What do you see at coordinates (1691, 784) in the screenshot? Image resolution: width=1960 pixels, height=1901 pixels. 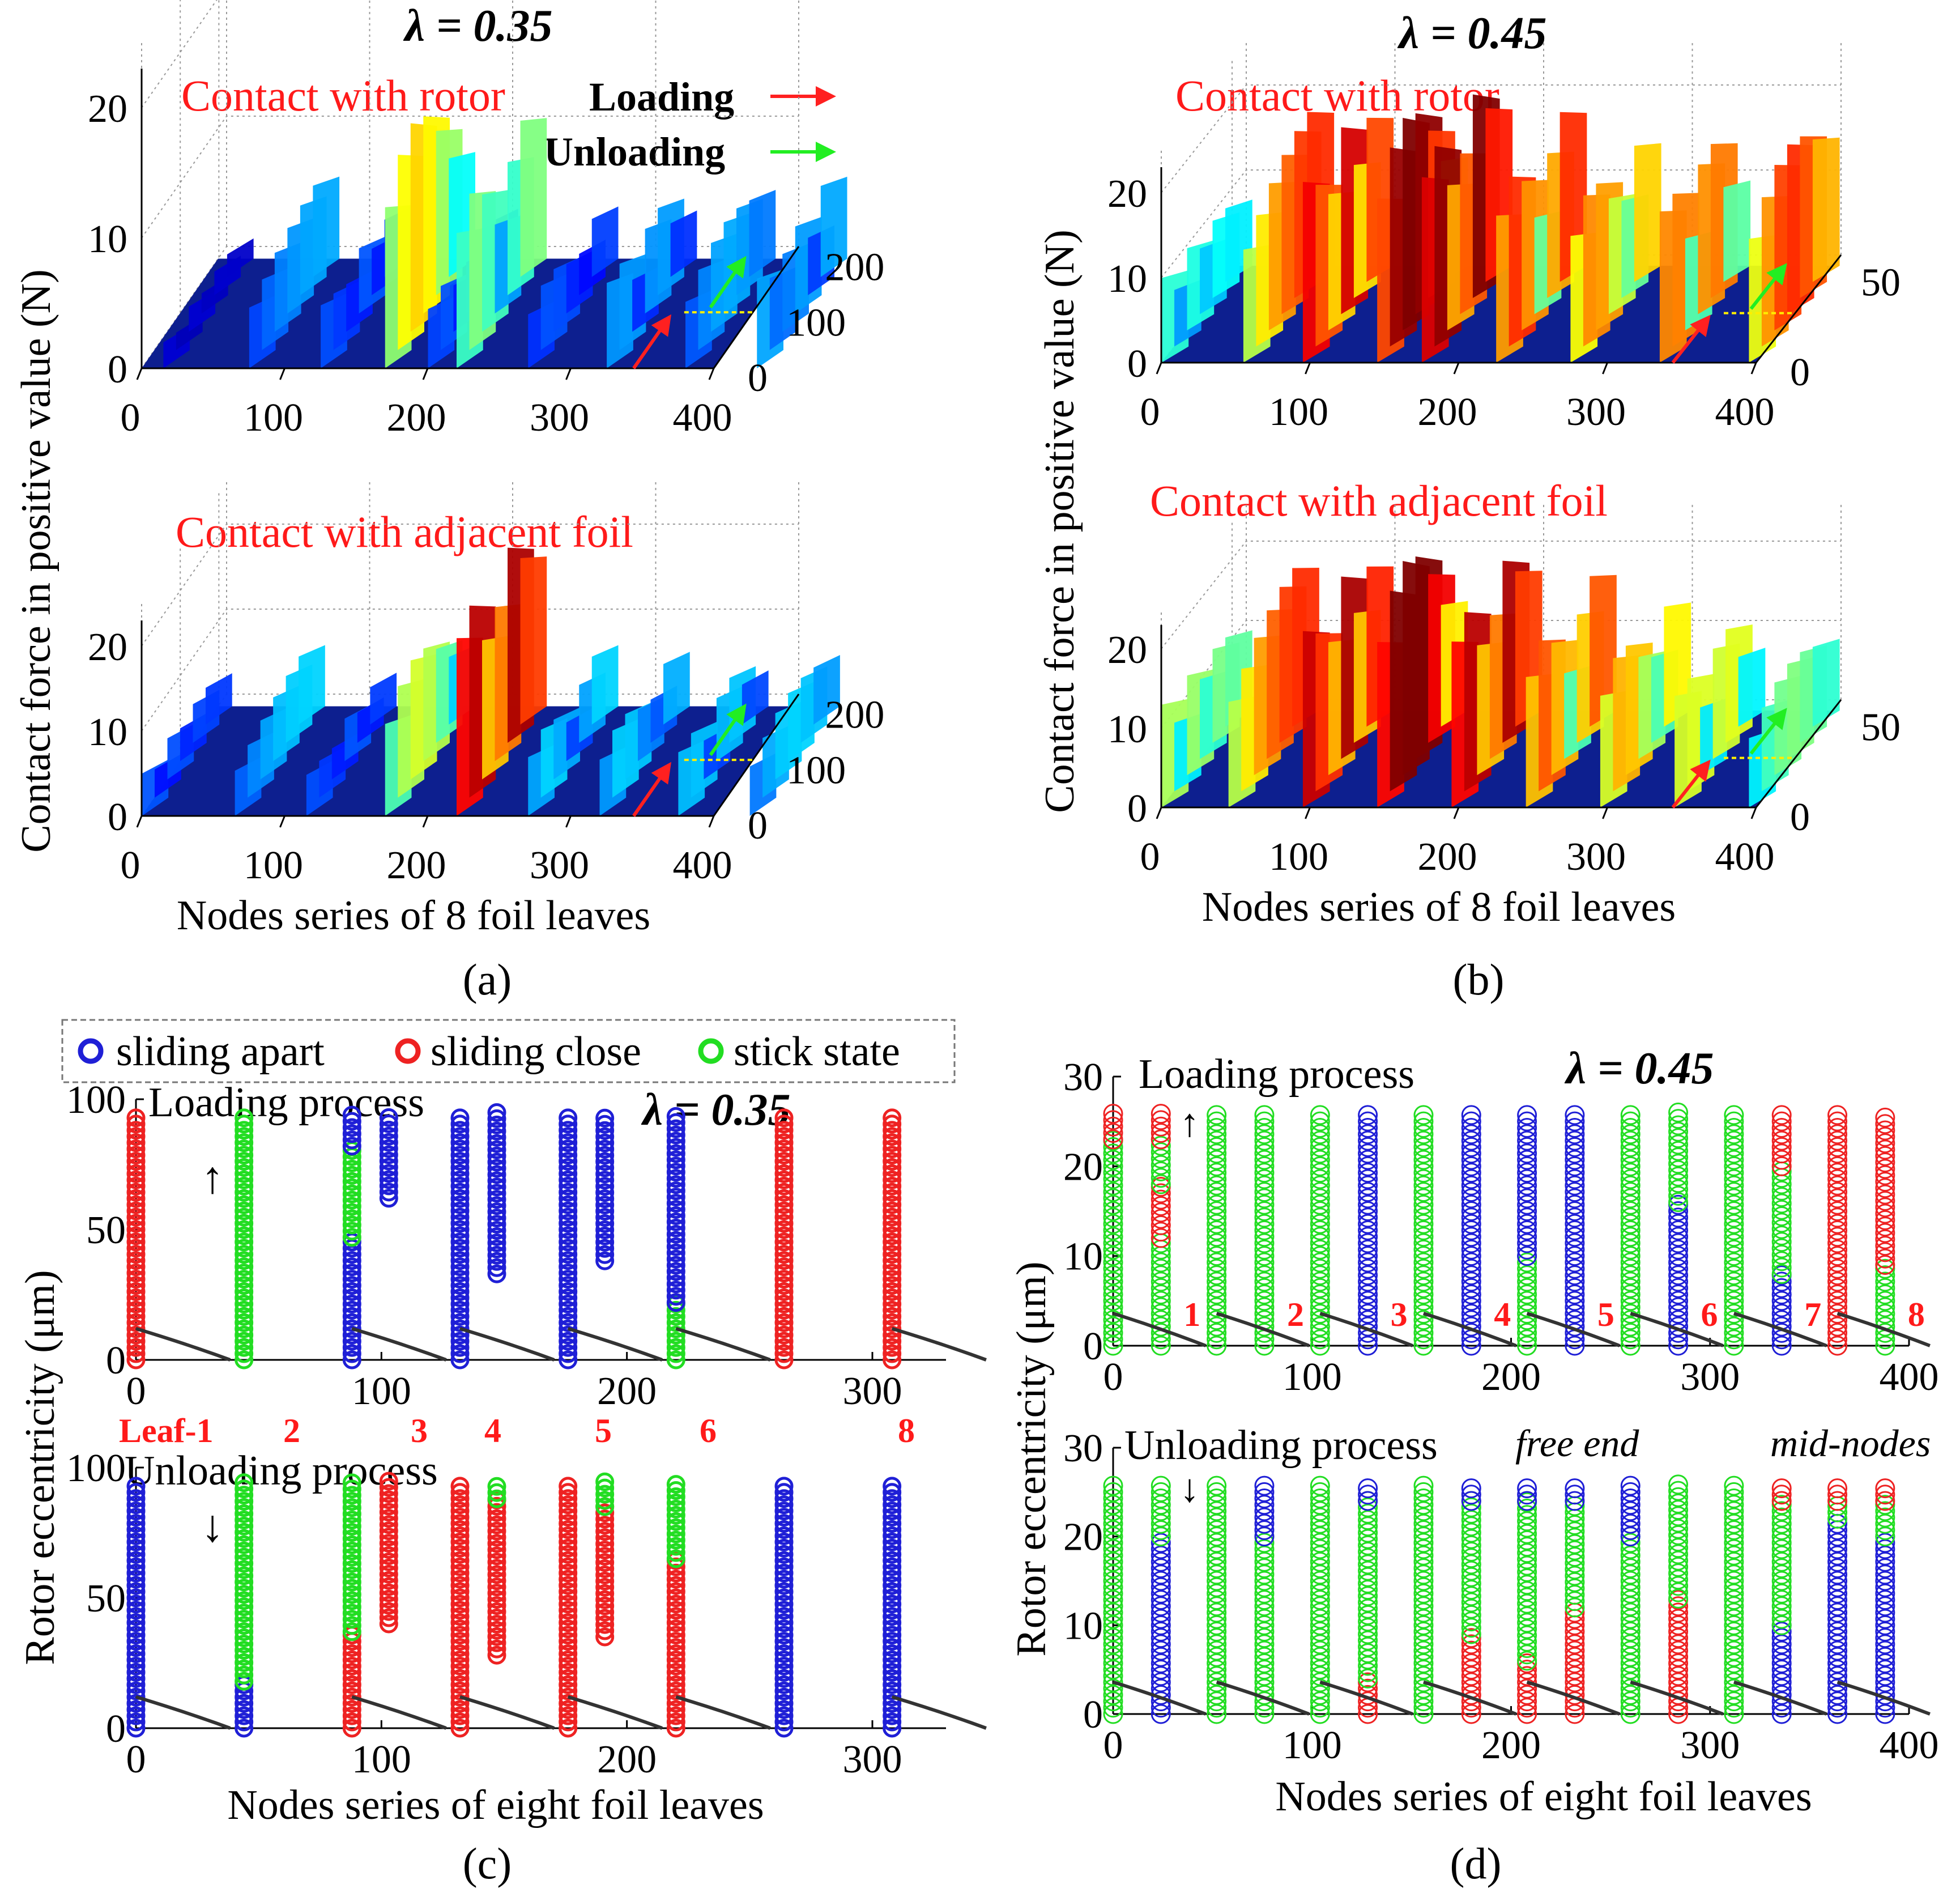 I see `loading-direction-arrow` at bounding box center [1691, 784].